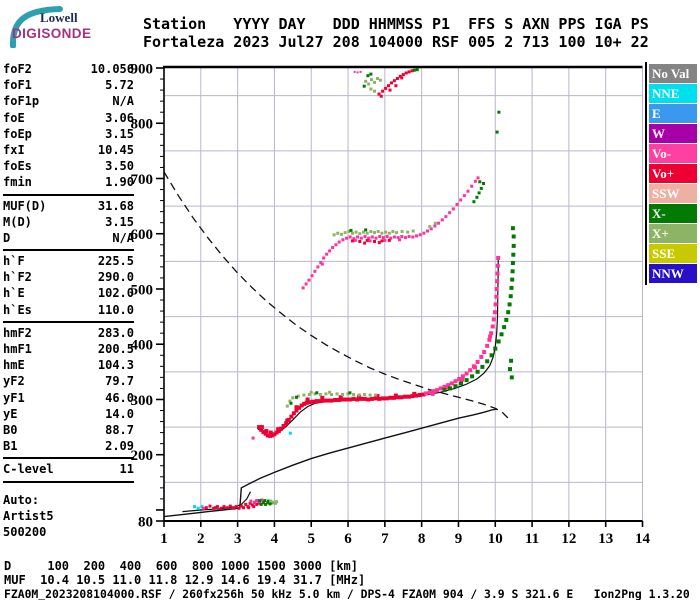  Describe the element at coordinates (119, 381) in the screenshot. I see `param-value: 79.7` at that location.